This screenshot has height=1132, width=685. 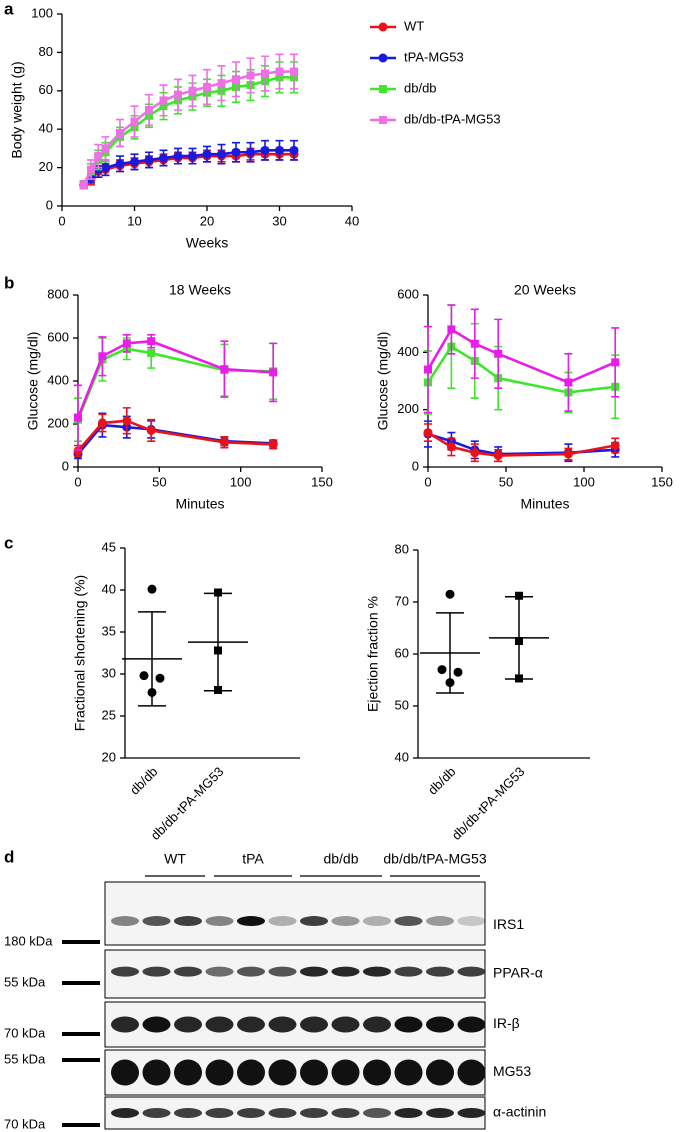 What do you see at coordinates (408, 351) in the screenshot?
I see `y-tick-label: 400` at bounding box center [408, 351].